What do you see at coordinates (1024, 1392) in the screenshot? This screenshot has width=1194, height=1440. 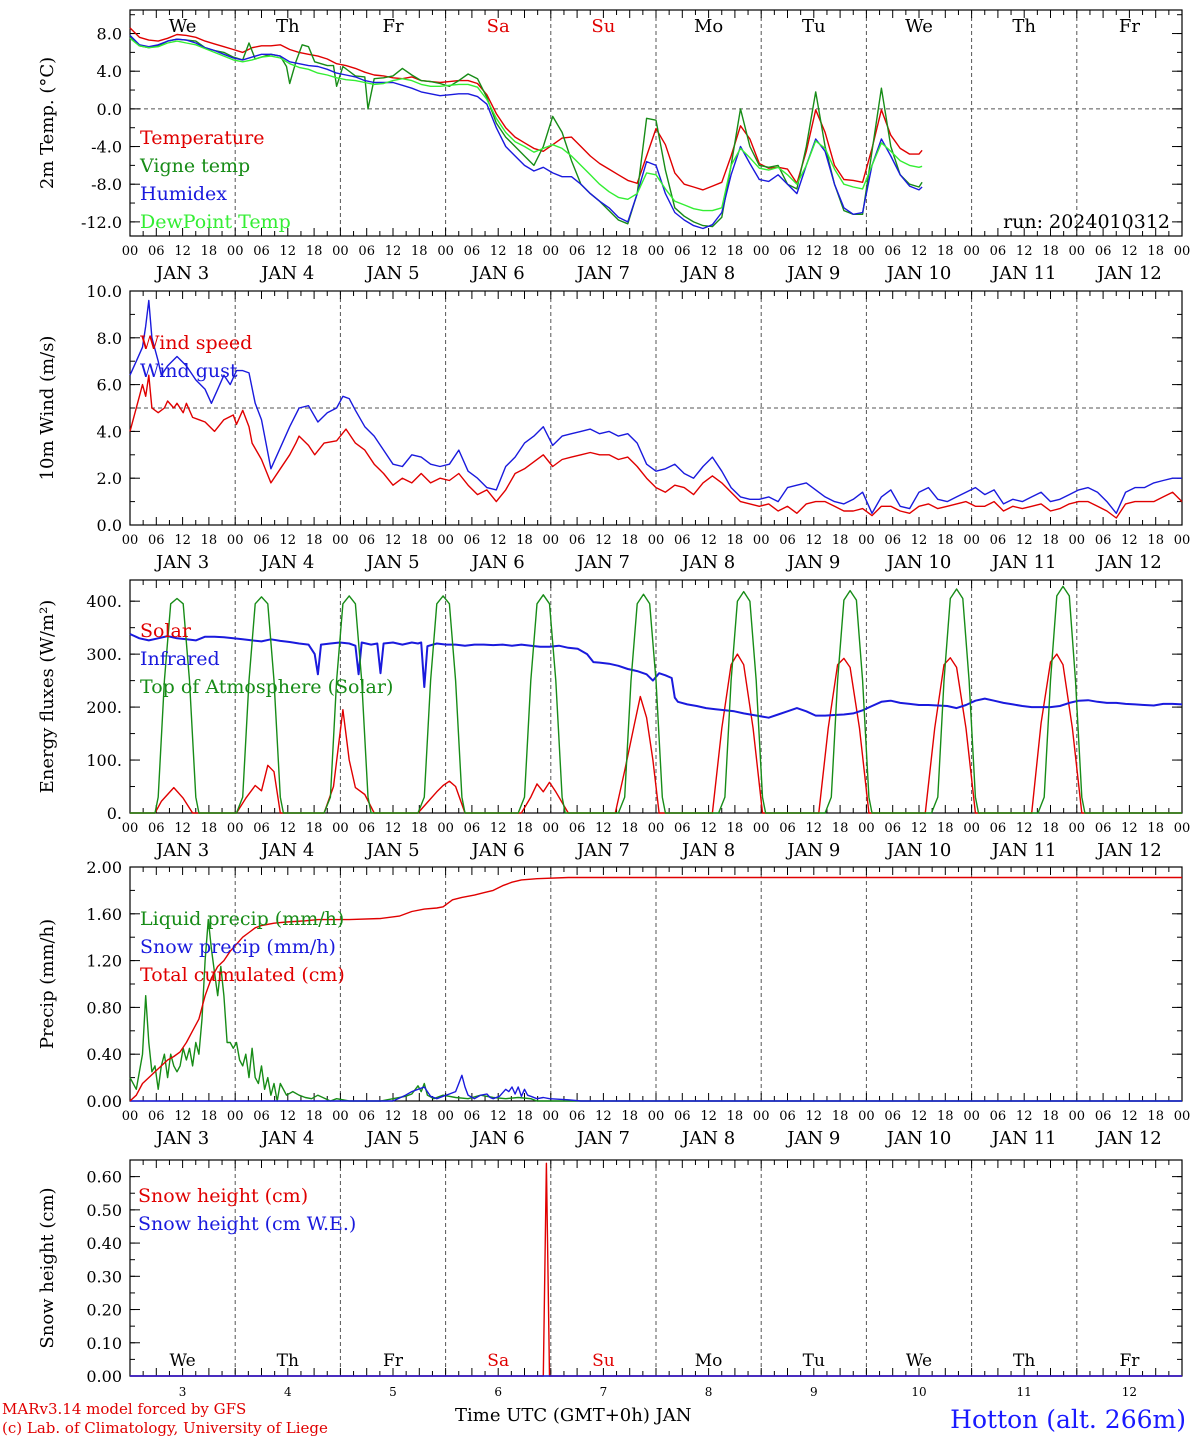 I see `day-number: 11` at bounding box center [1024, 1392].